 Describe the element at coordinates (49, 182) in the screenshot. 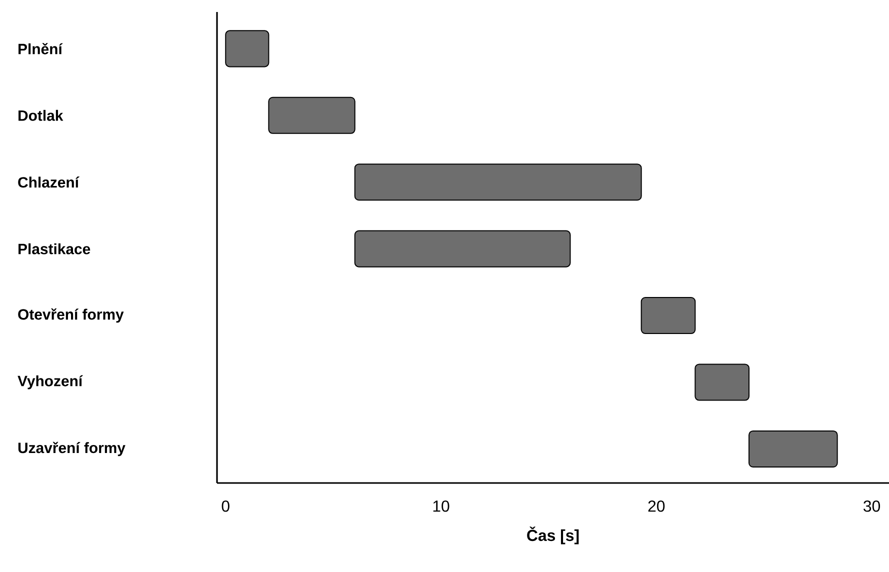

I see `y-tick-label: Chlazení` at that location.